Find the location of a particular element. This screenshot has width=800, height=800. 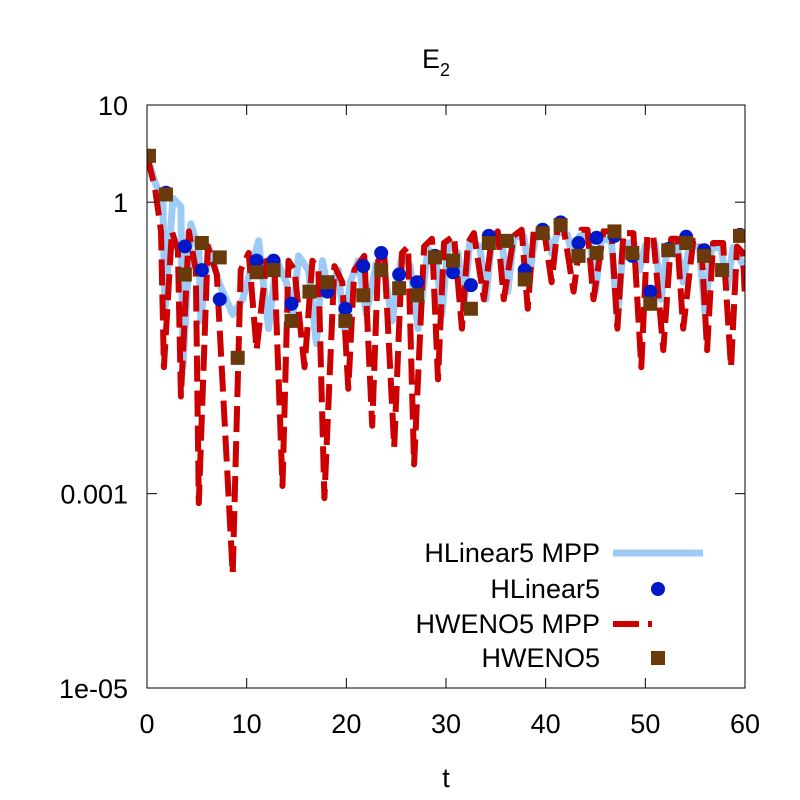

legend-label: HLinear5 is located at coordinates (545, 589).